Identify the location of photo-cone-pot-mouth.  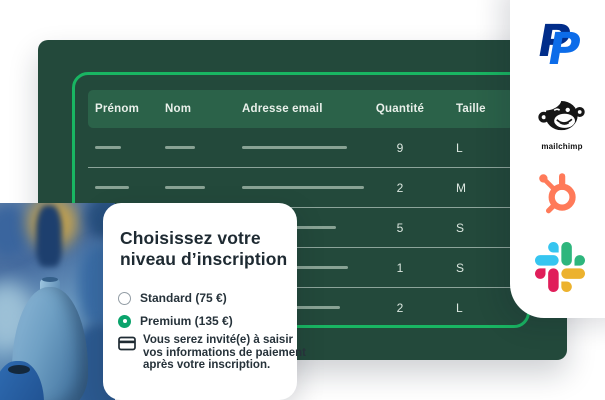
(19, 369).